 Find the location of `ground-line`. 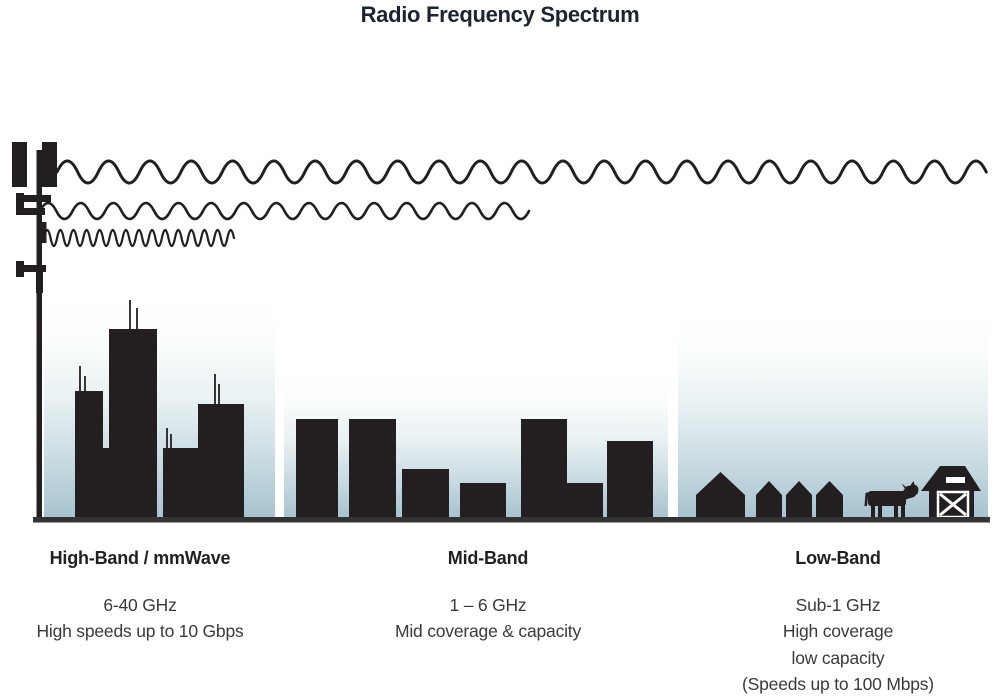

ground-line is located at coordinates (511, 520).